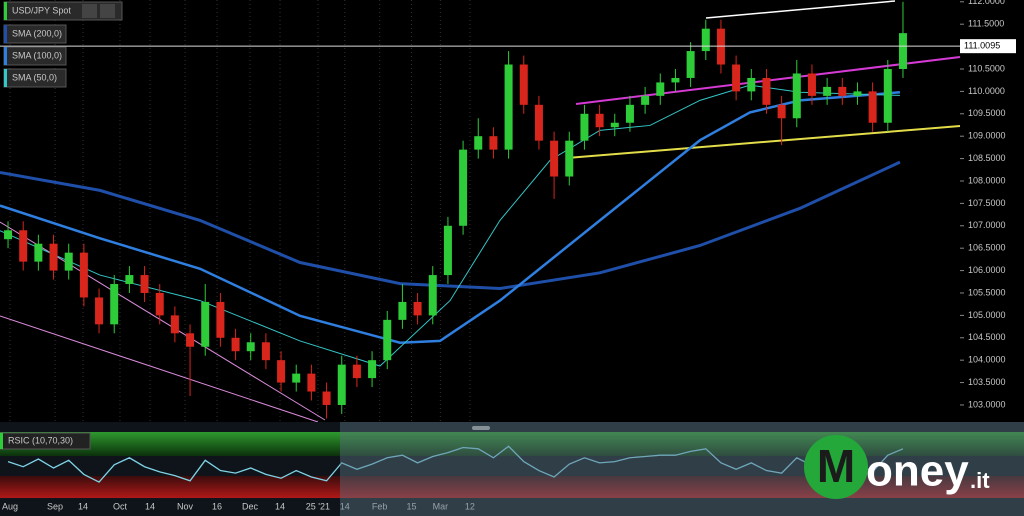 The width and height of the screenshot is (1024, 516). Describe the element at coordinates (987, 113) in the screenshot. I see `y-tick-label: 109.5000` at that location.